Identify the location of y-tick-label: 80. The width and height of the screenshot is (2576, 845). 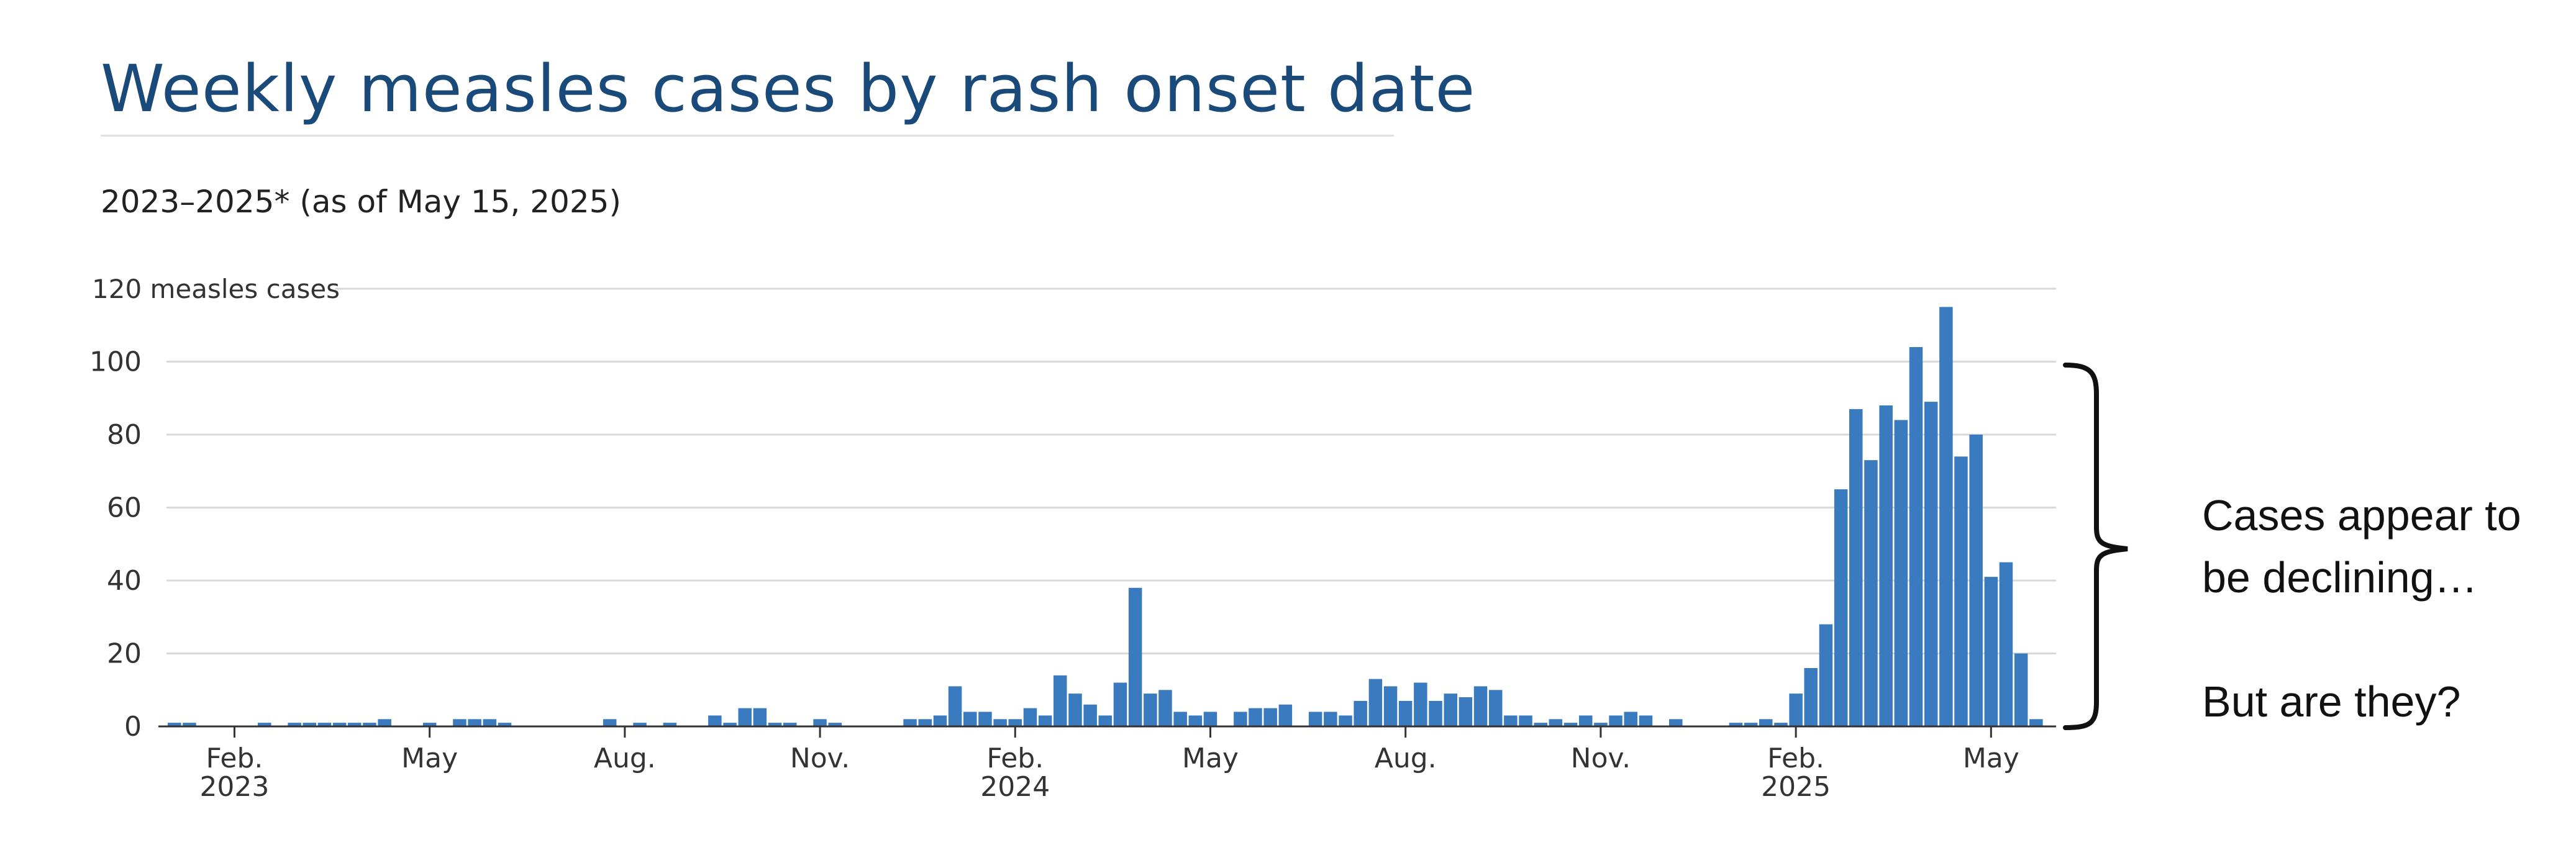
(124, 435).